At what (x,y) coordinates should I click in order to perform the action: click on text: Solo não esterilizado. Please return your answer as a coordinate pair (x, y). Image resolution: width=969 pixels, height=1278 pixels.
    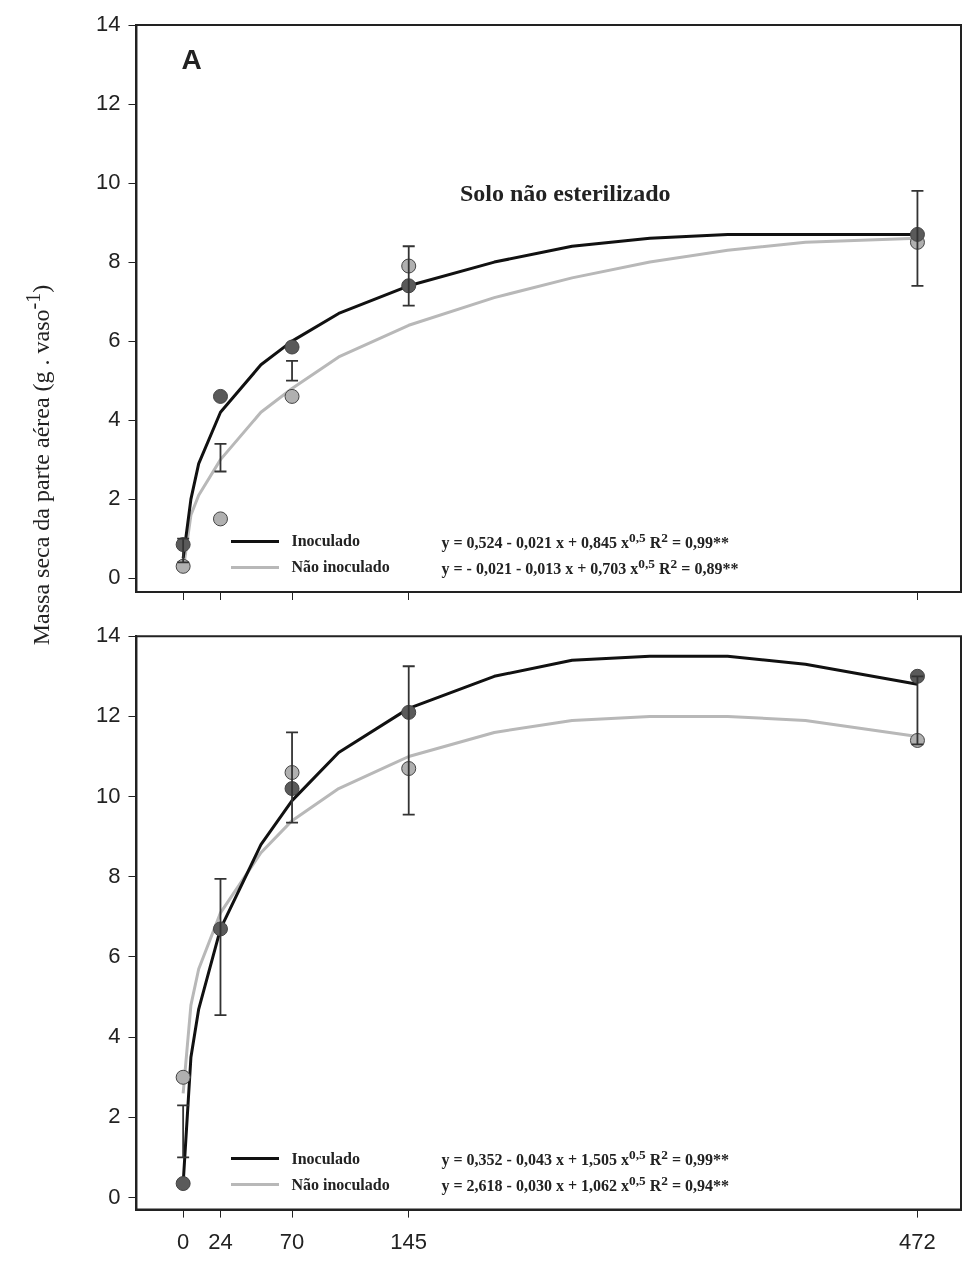
    Looking at the image, I should click on (565, 193).